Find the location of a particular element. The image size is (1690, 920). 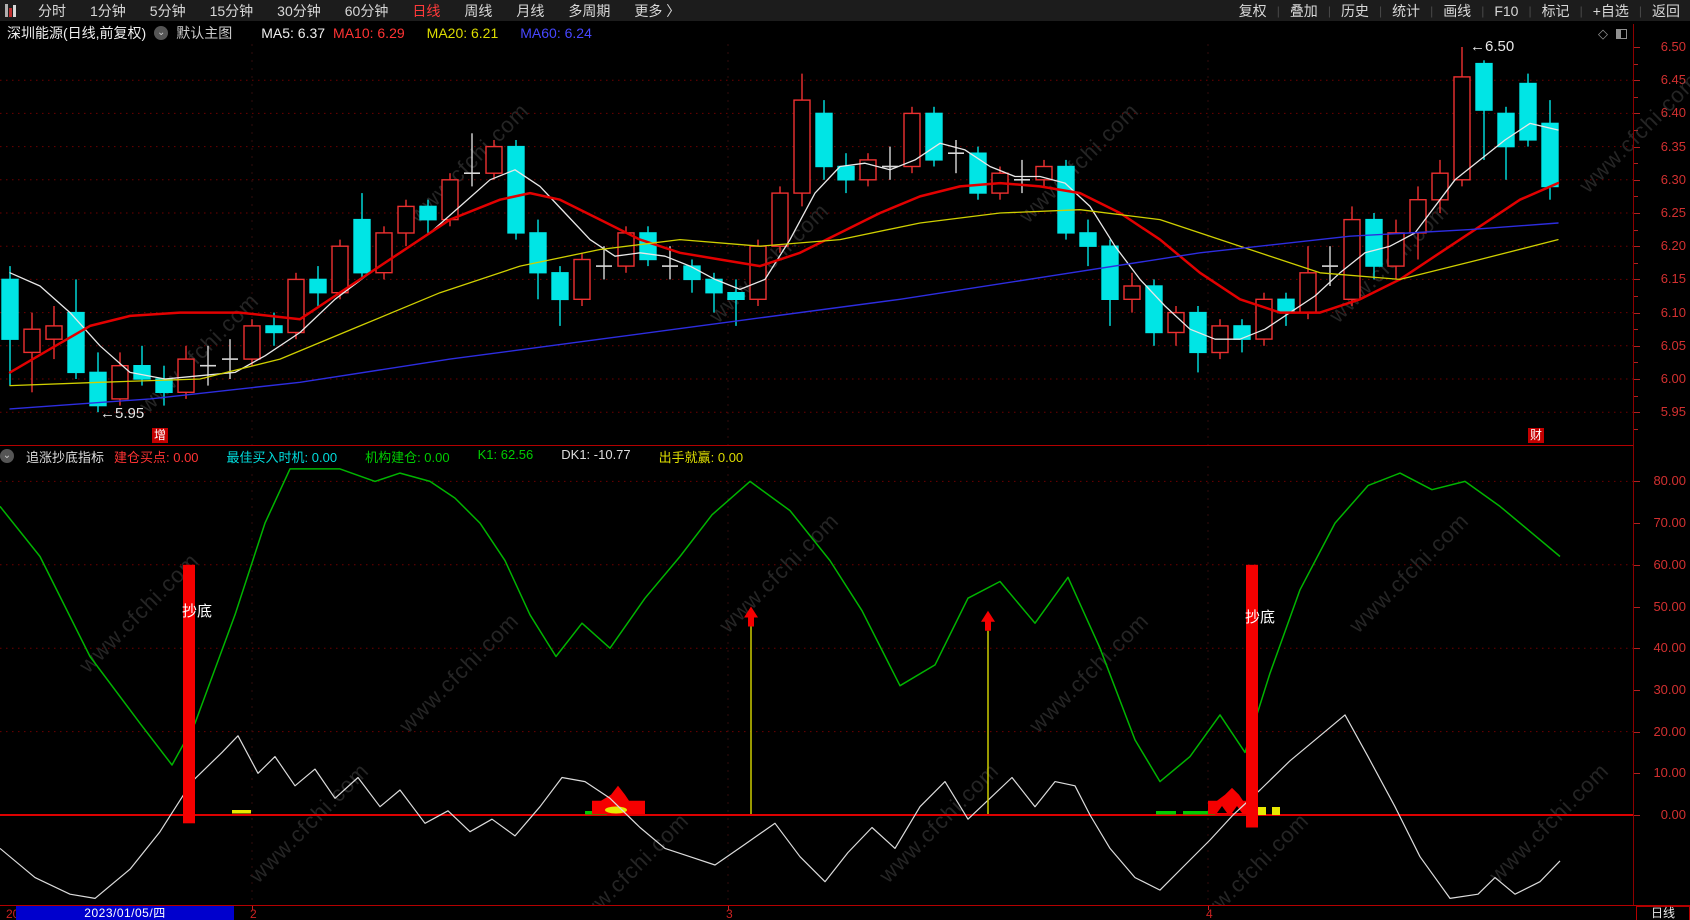

period-indicator-box: 日线 is located at coordinates (1663, 913).